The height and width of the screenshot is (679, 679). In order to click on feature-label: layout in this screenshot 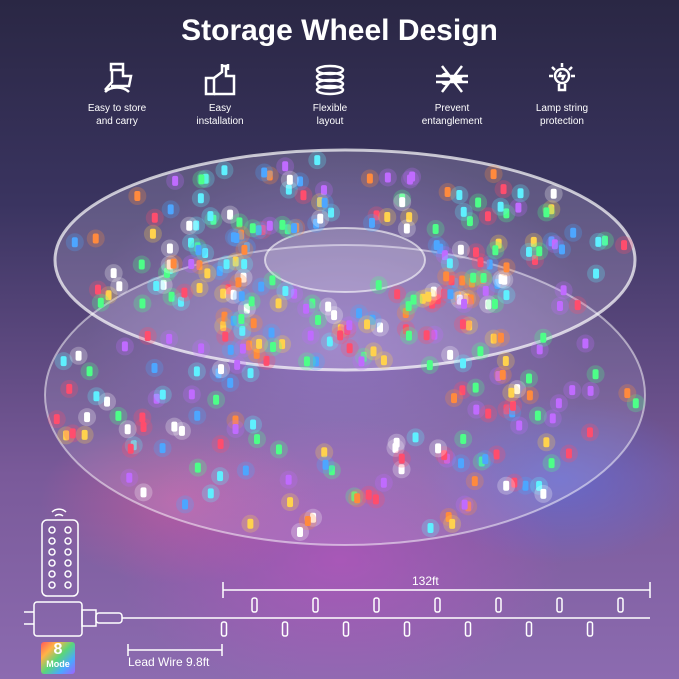, I will do `click(330, 121)`.